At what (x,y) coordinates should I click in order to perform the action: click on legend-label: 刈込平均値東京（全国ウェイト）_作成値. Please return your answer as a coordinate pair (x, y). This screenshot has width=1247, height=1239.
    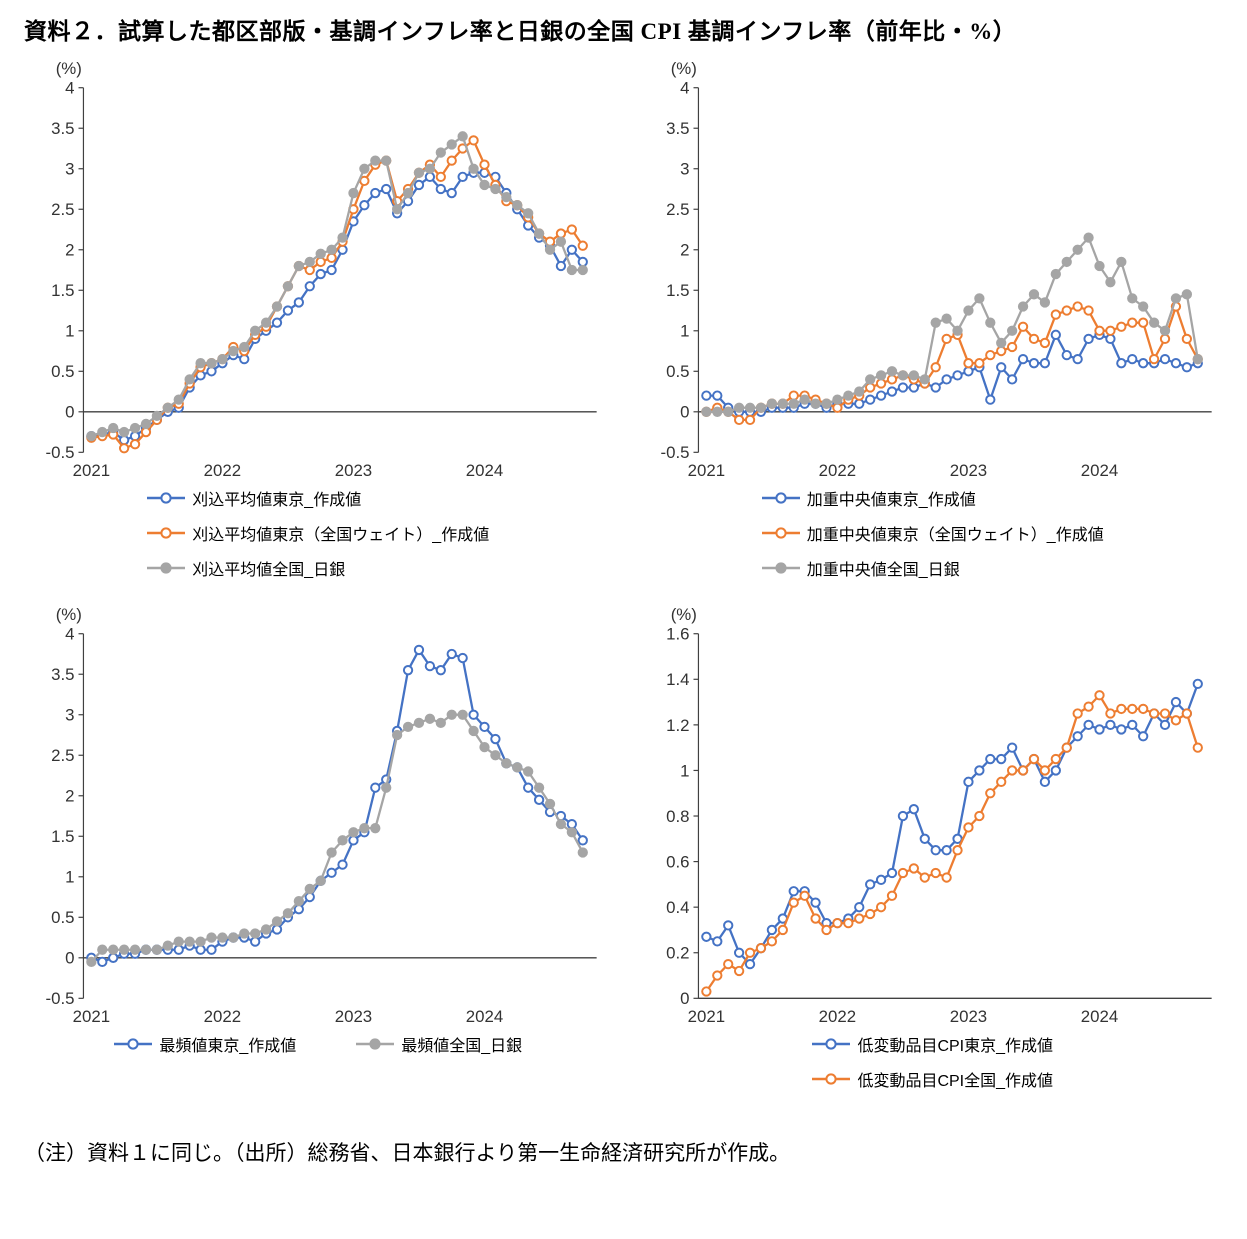
    Looking at the image, I should click on (341, 535).